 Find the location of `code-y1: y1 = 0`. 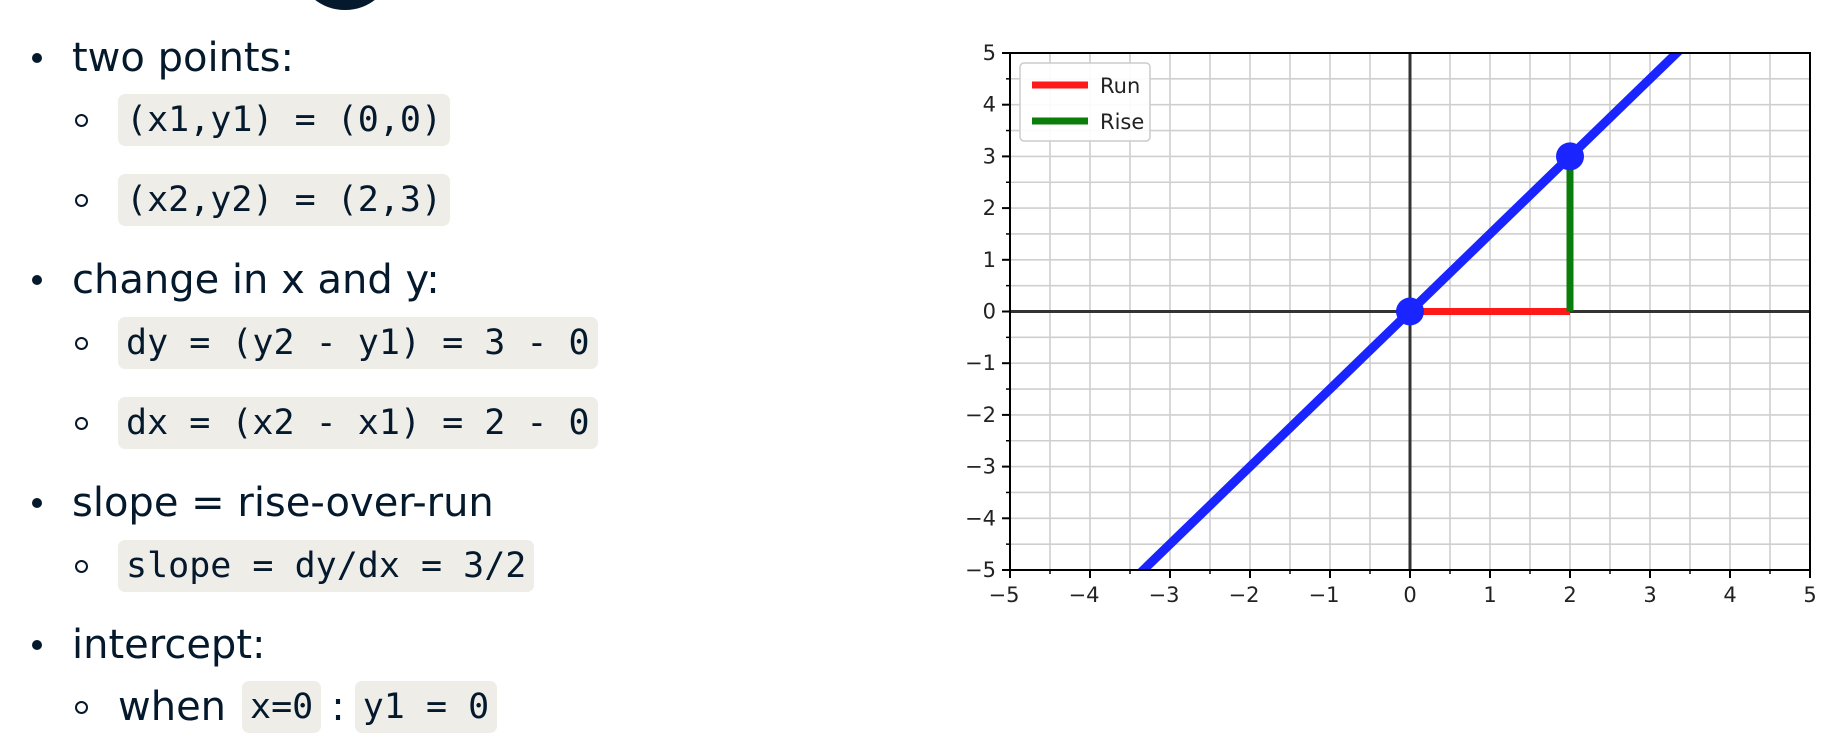

code-y1: y1 = 0 is located at coordinates (426, 707).